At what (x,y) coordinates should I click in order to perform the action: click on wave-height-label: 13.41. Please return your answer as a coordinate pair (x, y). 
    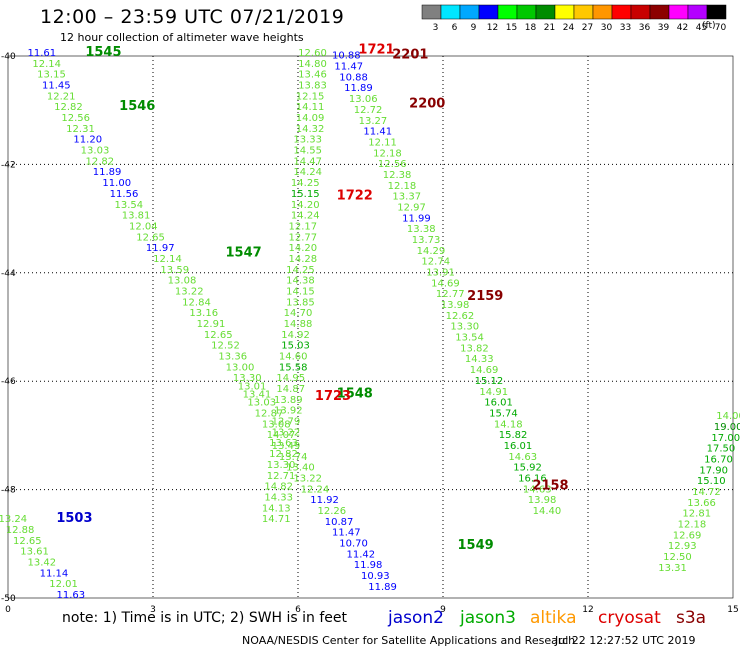
    Looking at the image, I should click on (257, 394).